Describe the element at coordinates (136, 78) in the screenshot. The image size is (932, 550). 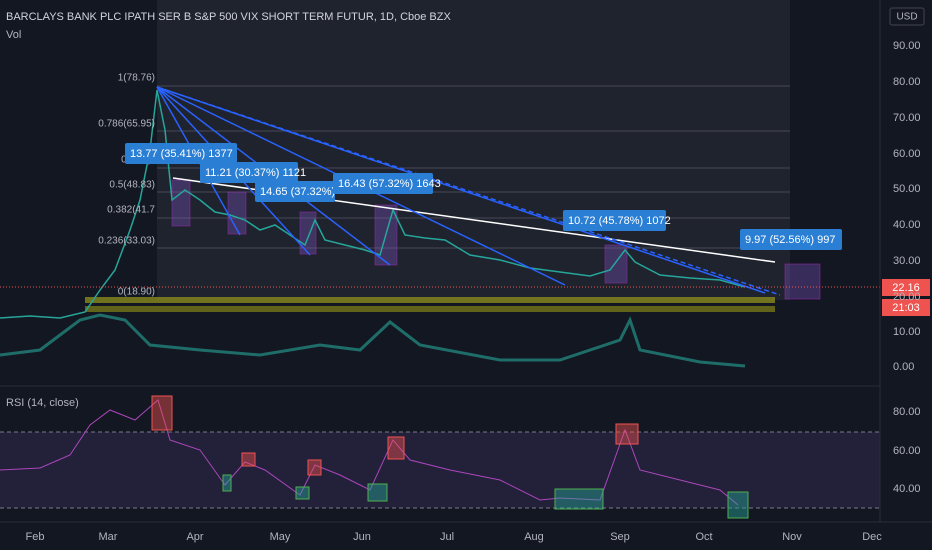
I see `fib-label: 1(78.76)` at that location.